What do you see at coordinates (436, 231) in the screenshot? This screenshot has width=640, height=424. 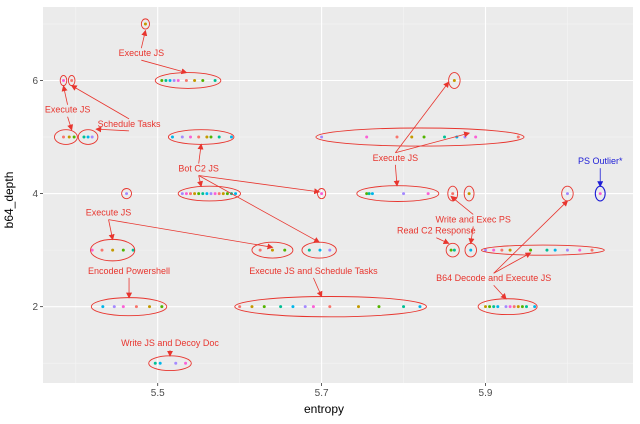 I see `annotation-label: Read C2 Response` at bounding box center [436, 231].